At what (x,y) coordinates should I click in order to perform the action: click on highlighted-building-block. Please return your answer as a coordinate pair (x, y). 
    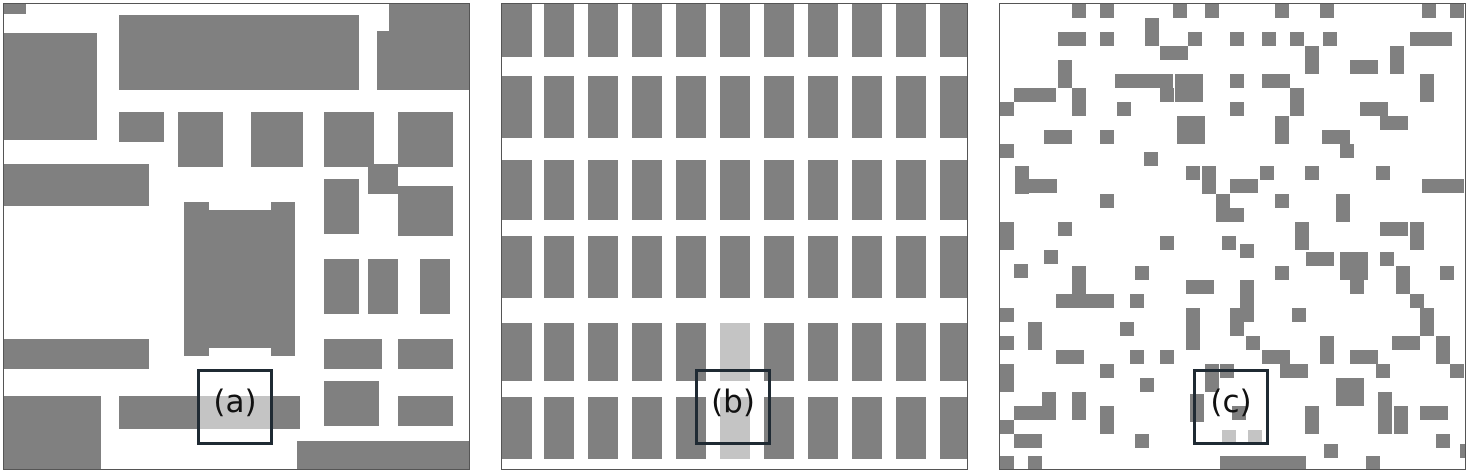
    Looking at the image, I should click on (234, 412).